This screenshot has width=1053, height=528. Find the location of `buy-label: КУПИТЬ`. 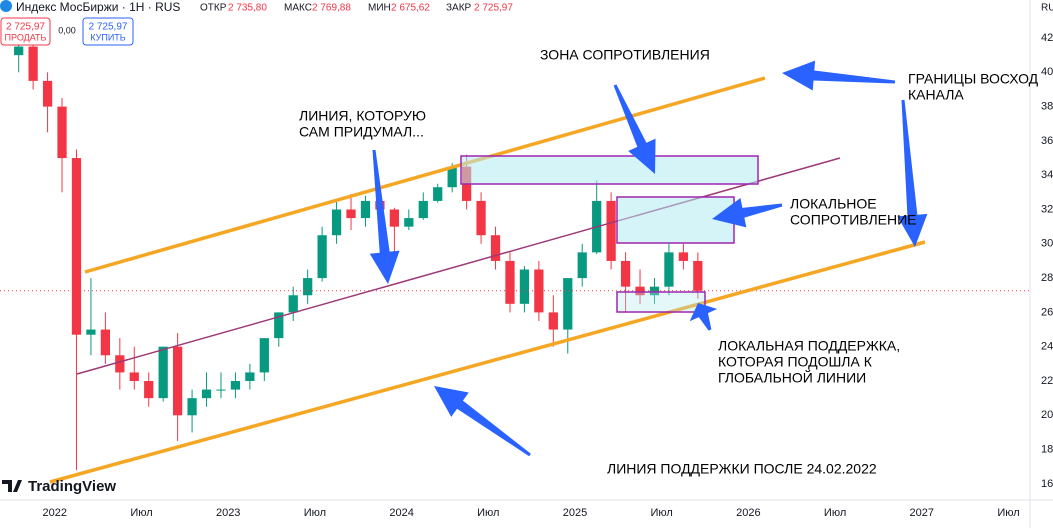

buy-label: КУПИТЬ is located at coordinates (107, 37).